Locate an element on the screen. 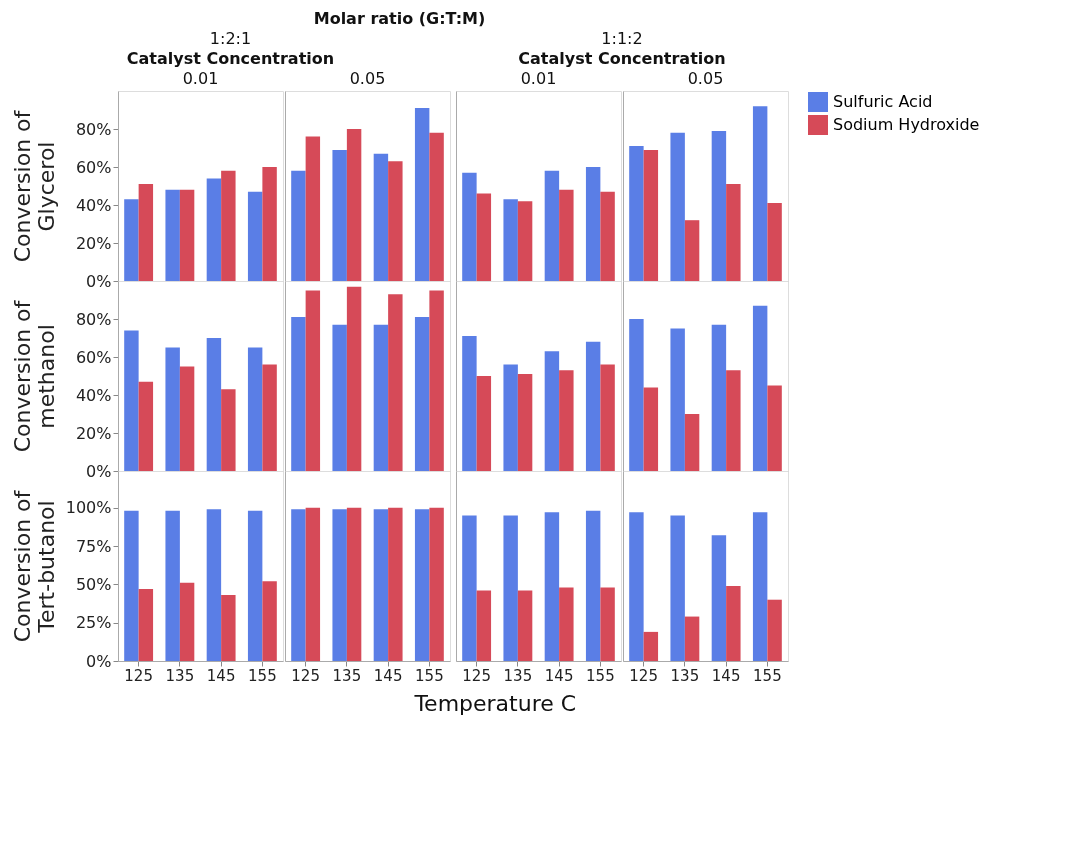 The height and width of the screenshot is (859, 1089). y-tick-label: 100% is located at coordinates (88, 508).